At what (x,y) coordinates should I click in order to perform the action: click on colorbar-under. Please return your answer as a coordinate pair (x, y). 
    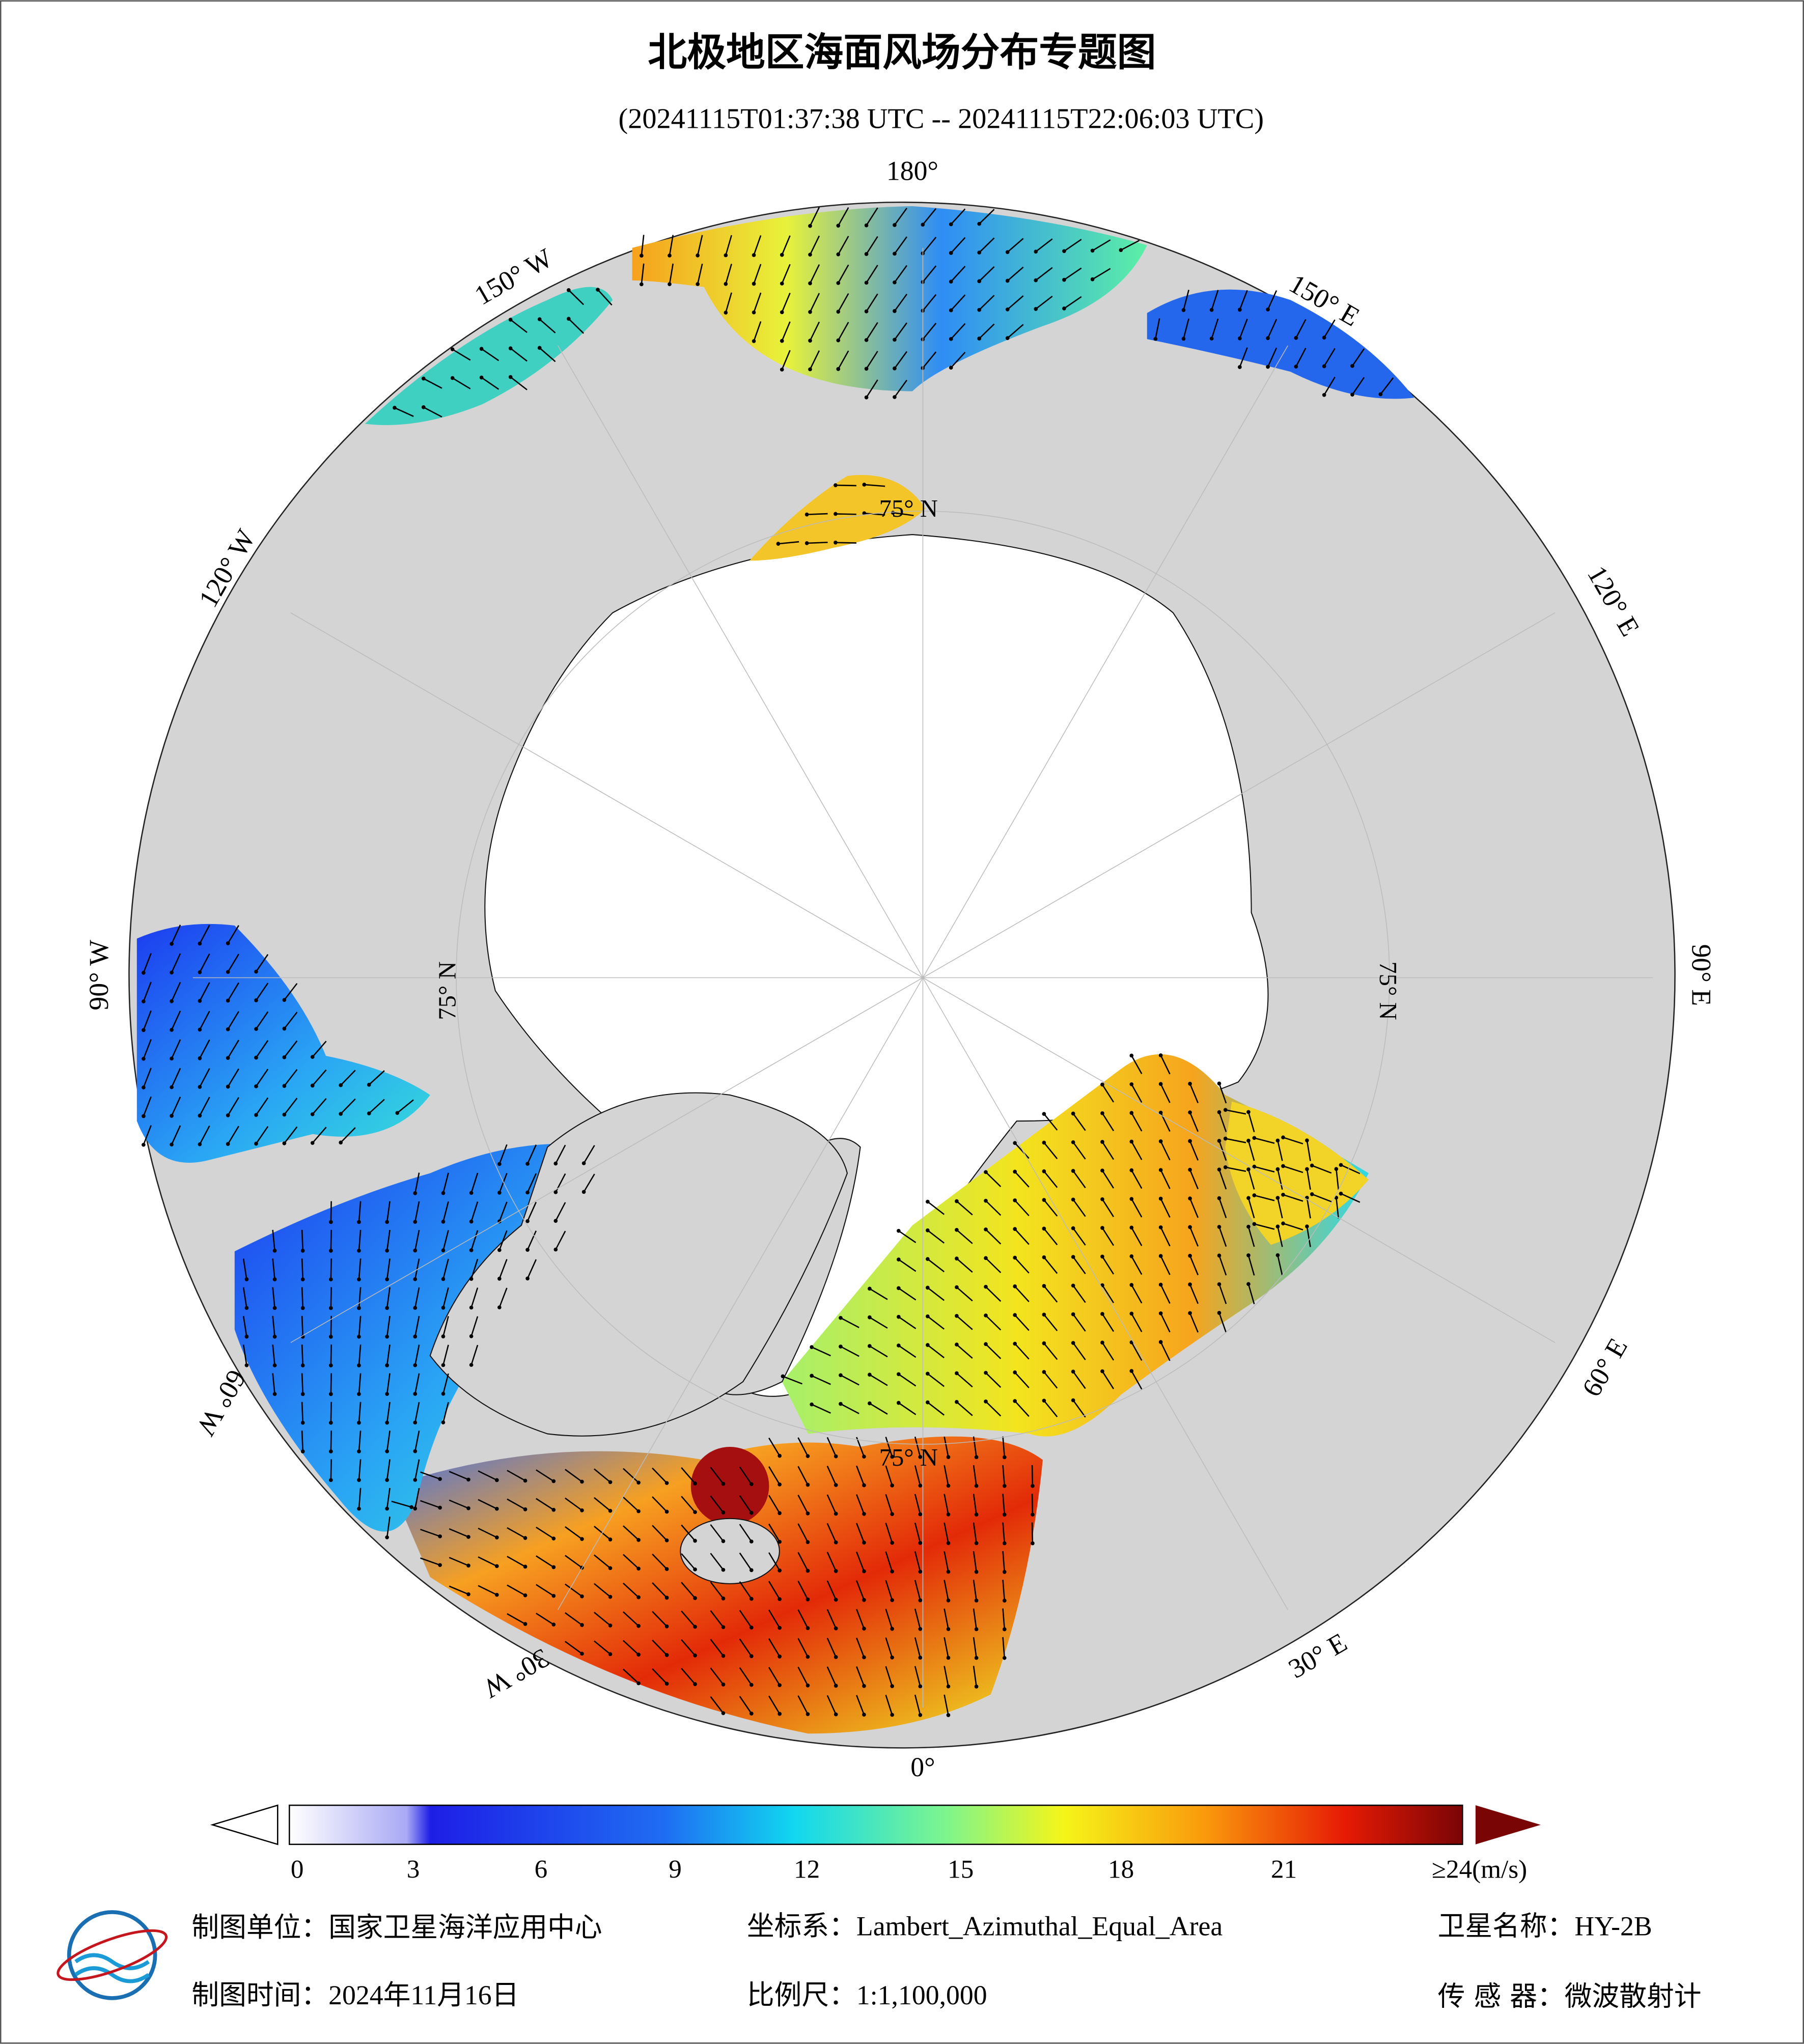
    Looking at the image, I should click on (244, 1824).